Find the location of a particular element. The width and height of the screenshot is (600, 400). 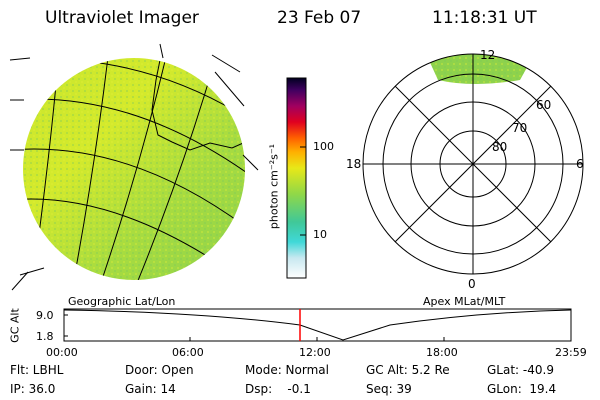

info-filter: Flt: LBHL is located at coordinates (37, 370).